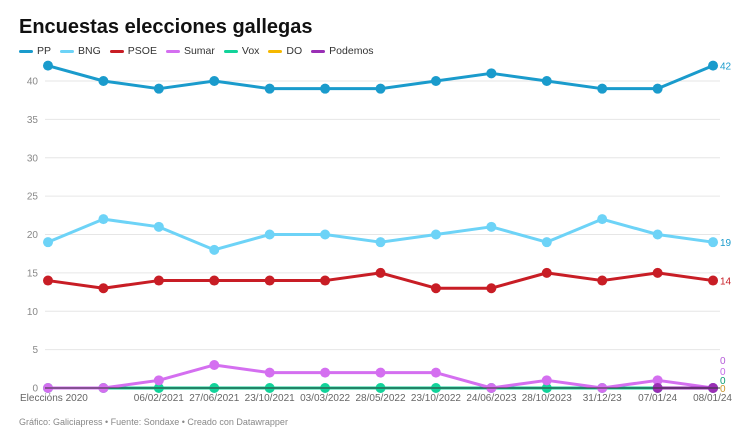  Describe the element at coordinates (381, 77) in the screenshot. I see `series-pp` at that location.